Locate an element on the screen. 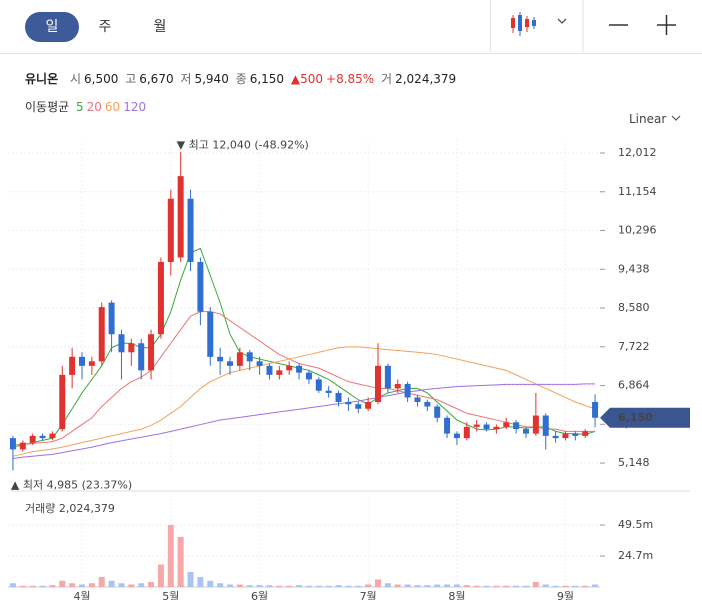 This screenshot has height=600, width=702. moving-average is located at coordinates (304, 421).